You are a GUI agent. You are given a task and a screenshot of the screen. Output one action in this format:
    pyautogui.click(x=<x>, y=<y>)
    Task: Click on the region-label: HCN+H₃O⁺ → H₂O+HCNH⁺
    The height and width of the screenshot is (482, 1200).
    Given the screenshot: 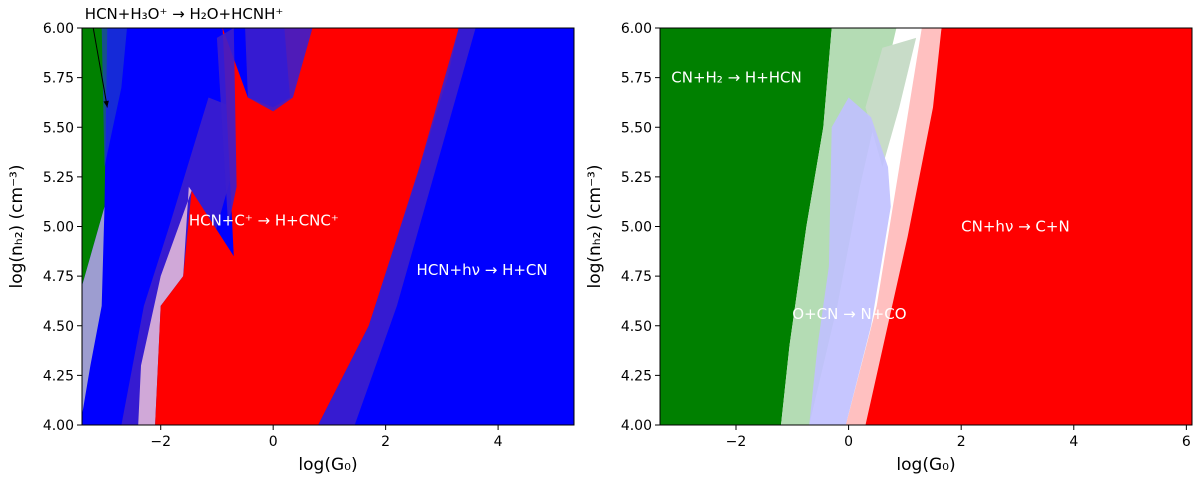 What is the action you would take?
    pyautogui.click(x=184, y=14)
    